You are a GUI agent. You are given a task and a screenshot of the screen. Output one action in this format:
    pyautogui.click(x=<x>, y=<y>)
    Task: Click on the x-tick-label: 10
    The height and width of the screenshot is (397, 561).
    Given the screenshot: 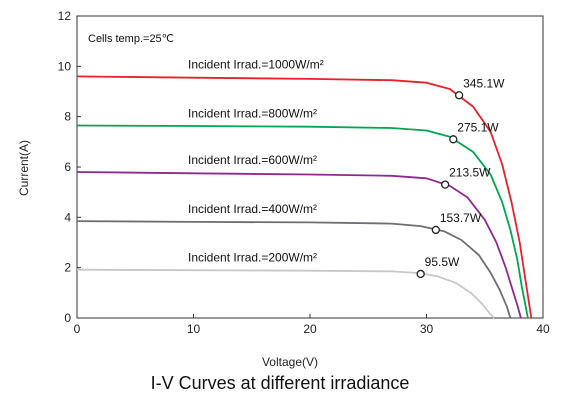 What is the action you would take?
    pyautogui.click(x=194, y=329)
    